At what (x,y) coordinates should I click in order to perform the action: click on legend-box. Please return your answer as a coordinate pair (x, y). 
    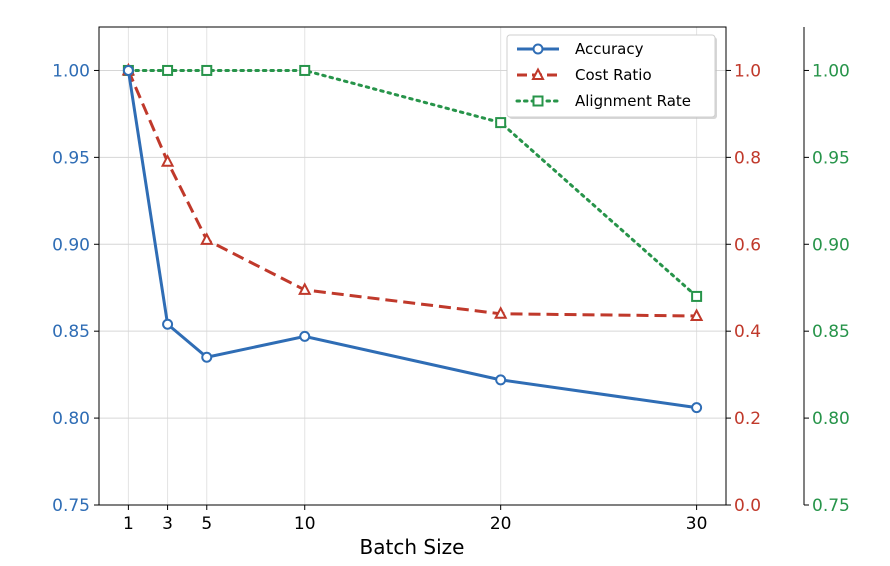
    Looking at the image, I should click on (611, 76).